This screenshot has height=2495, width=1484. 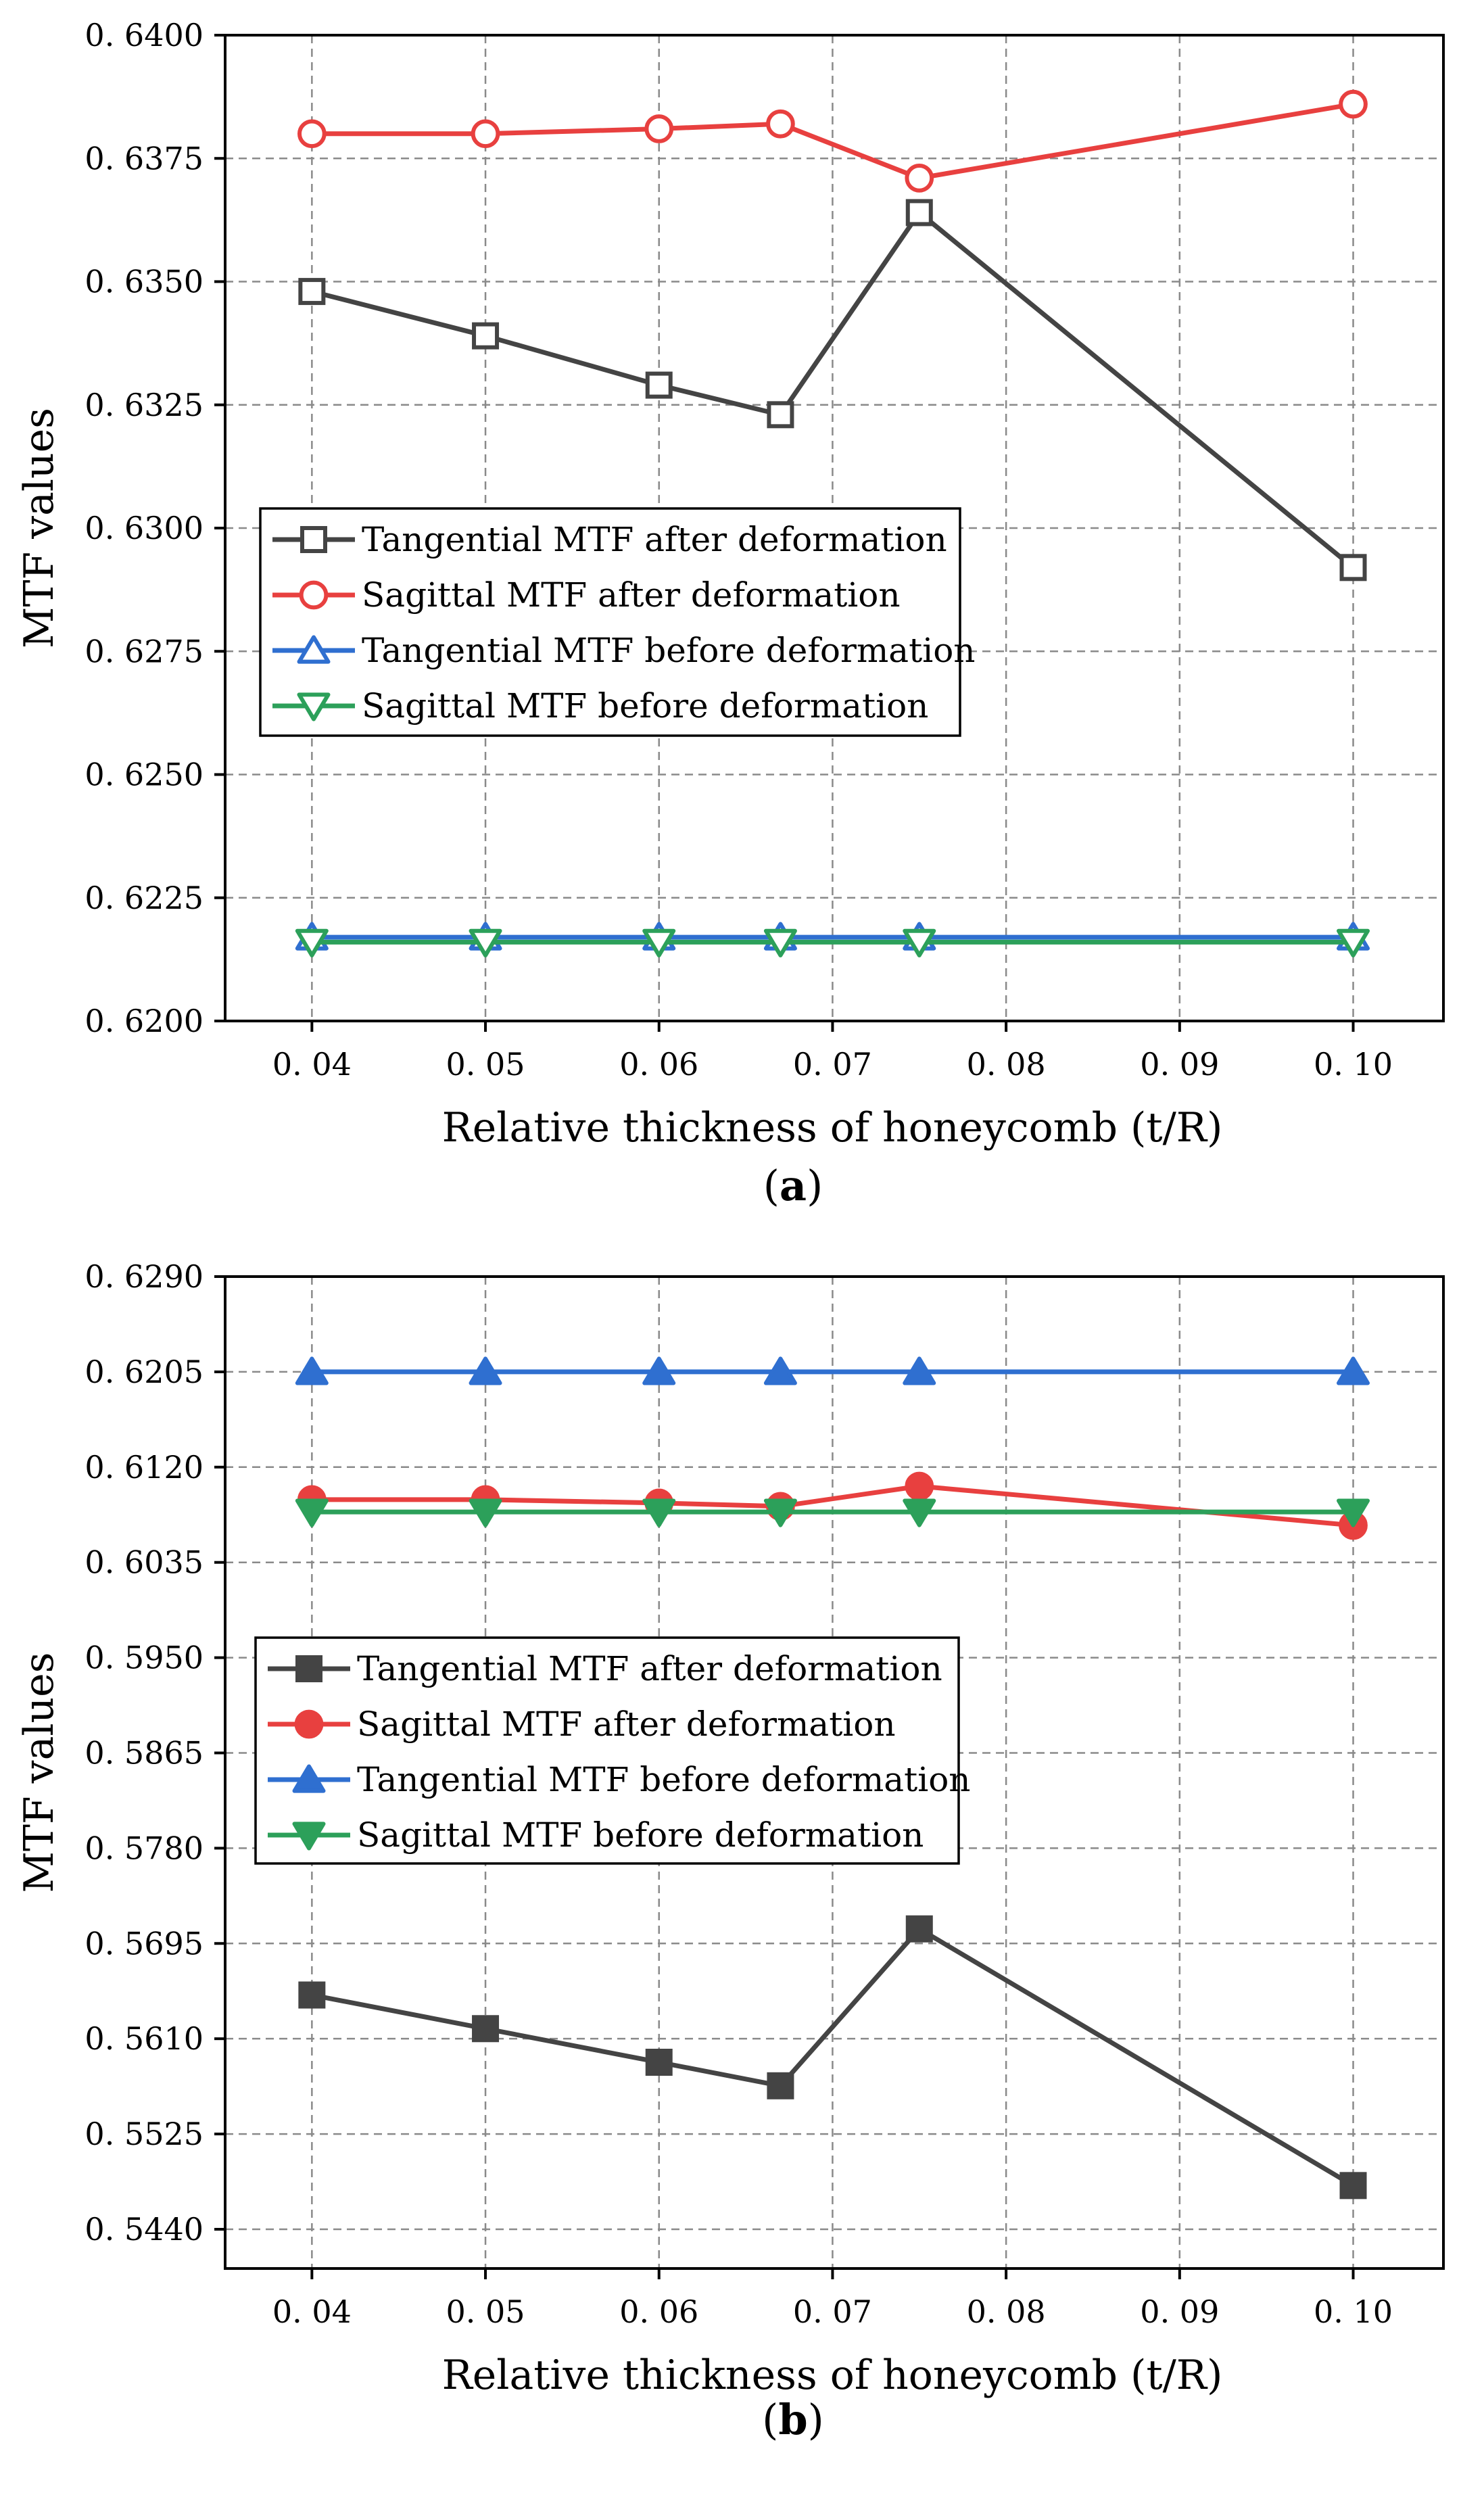 I want to click on caption-part: b, so click(x=793, y=2419).